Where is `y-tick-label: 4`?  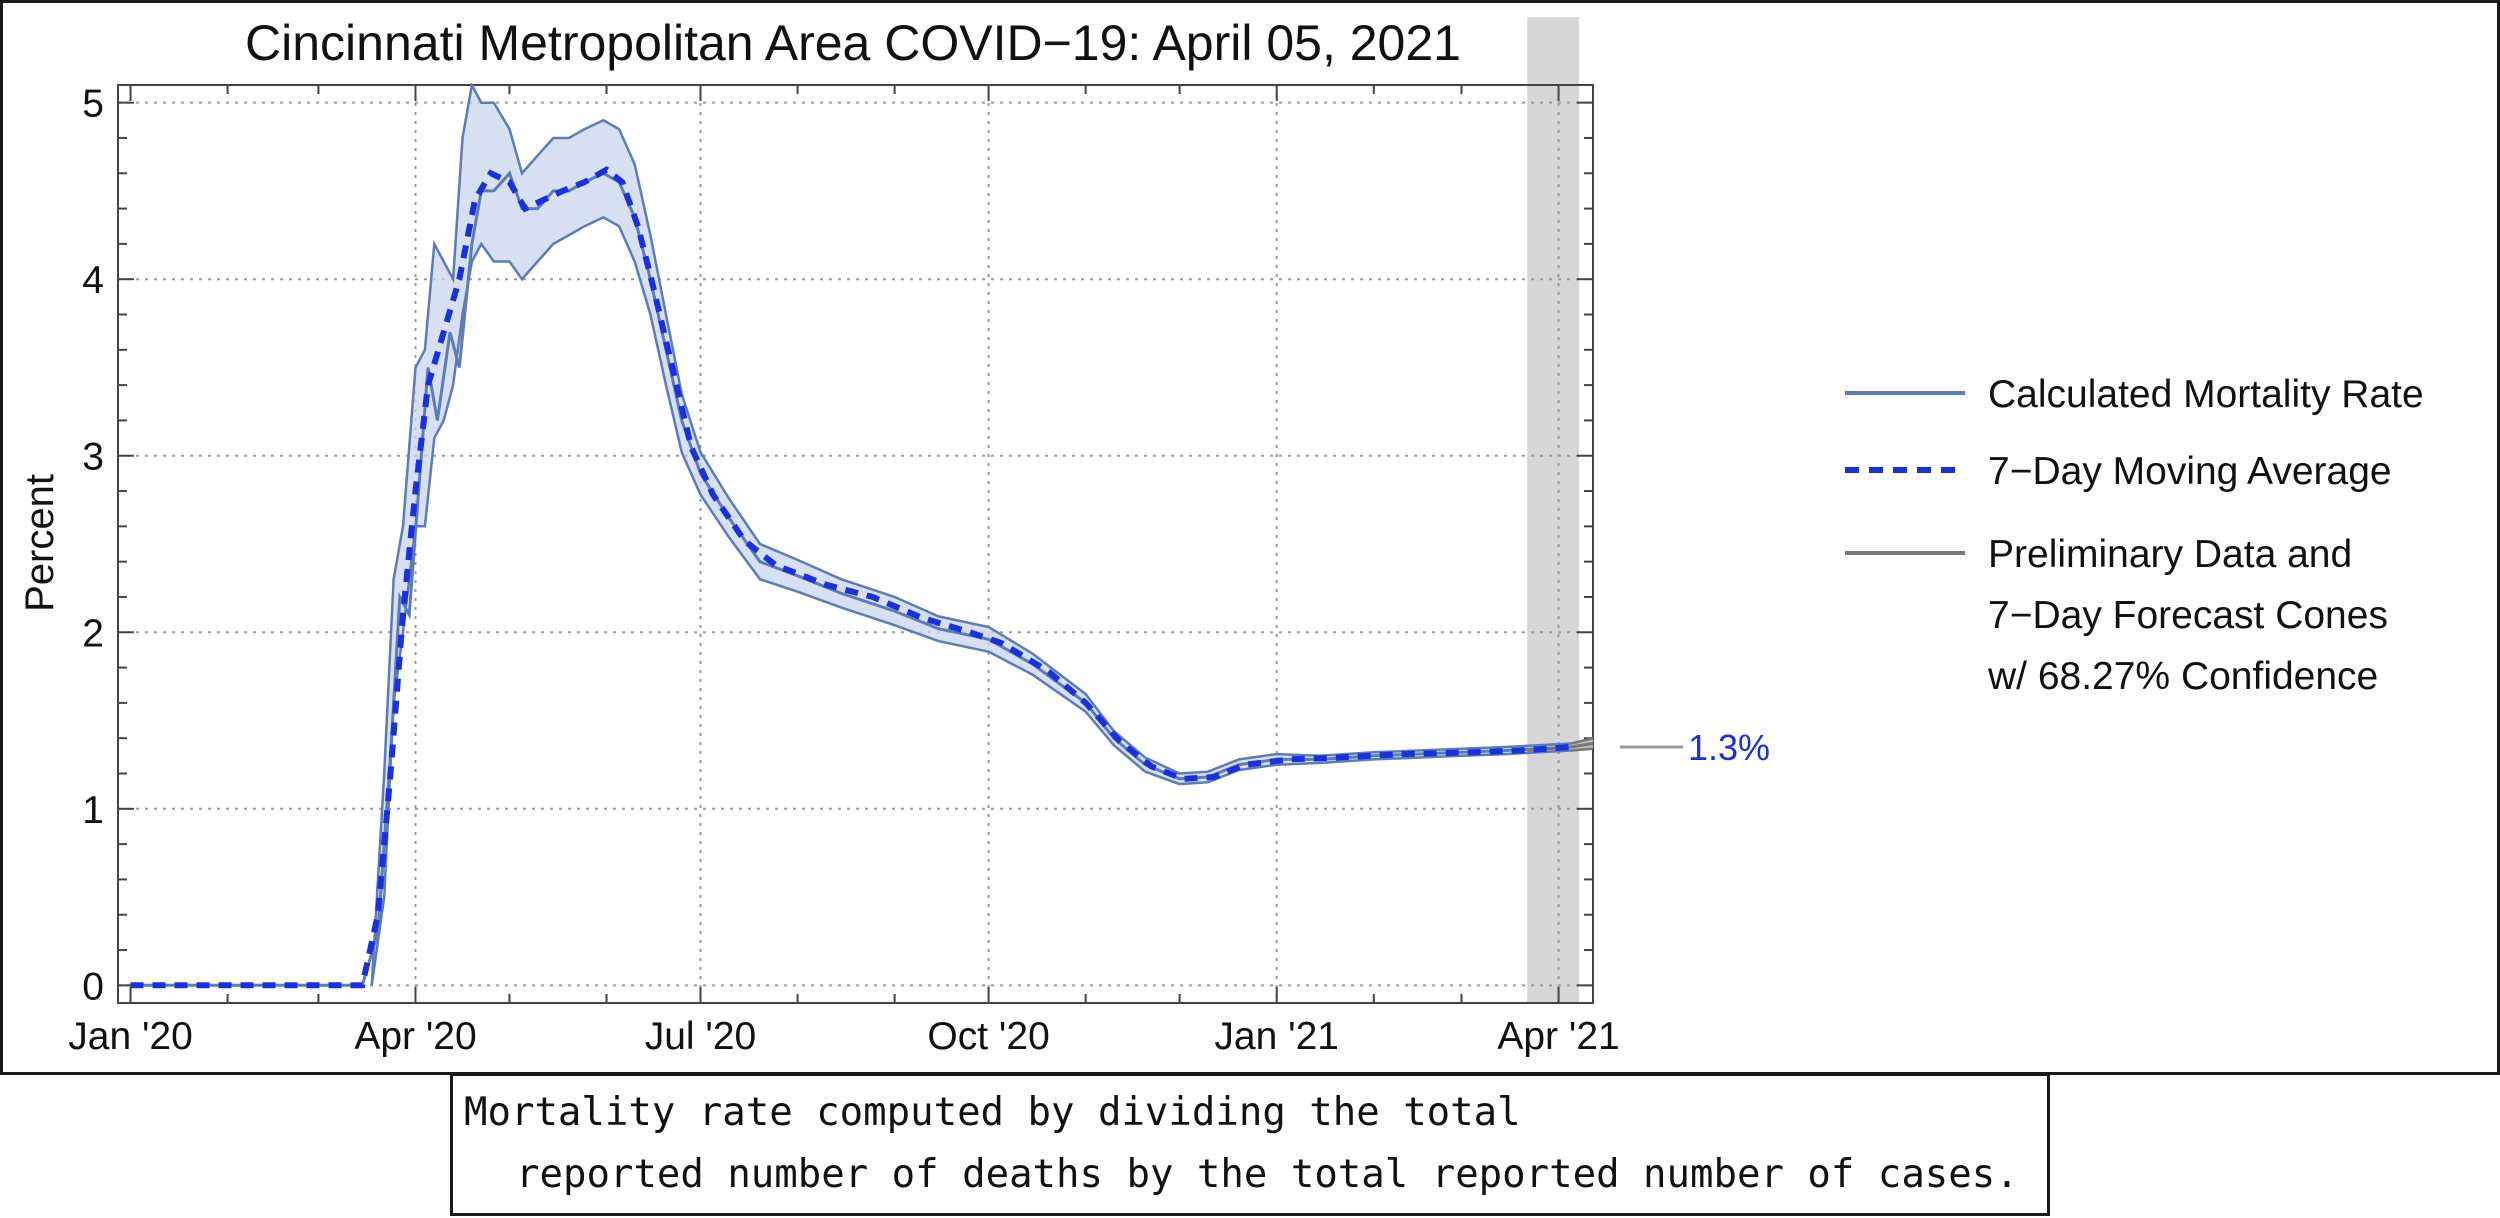 y-tick-label: 4 is located at coordinates (93, 280).